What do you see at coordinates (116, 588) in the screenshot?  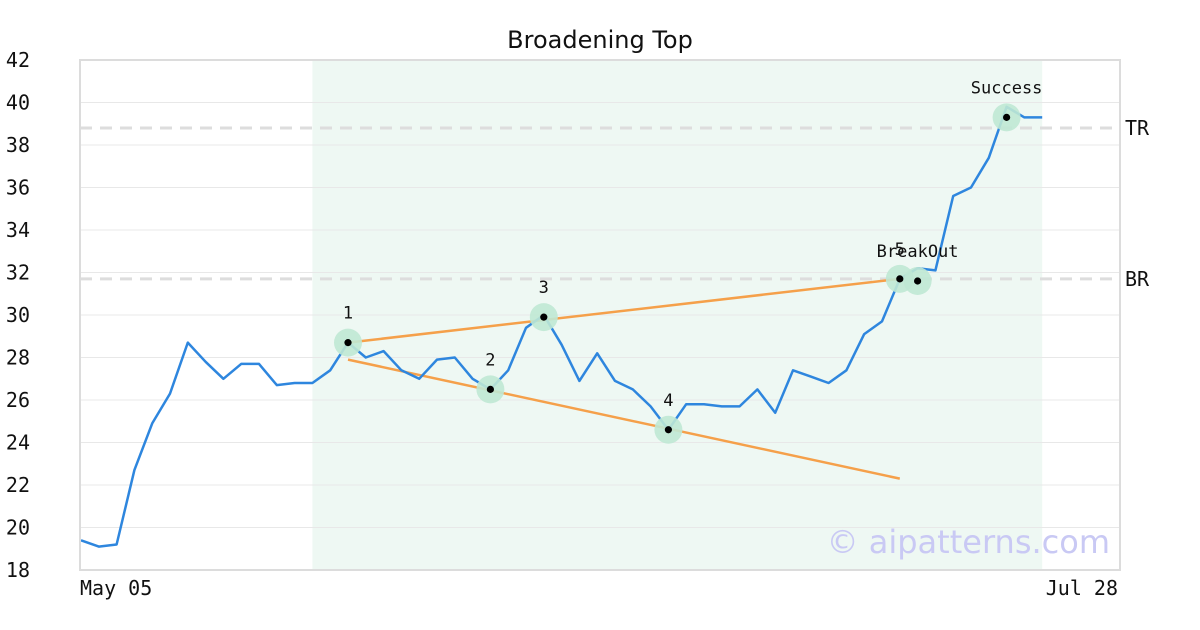 I see `x-tick-label: May 05` at bounding box center [116, 588].